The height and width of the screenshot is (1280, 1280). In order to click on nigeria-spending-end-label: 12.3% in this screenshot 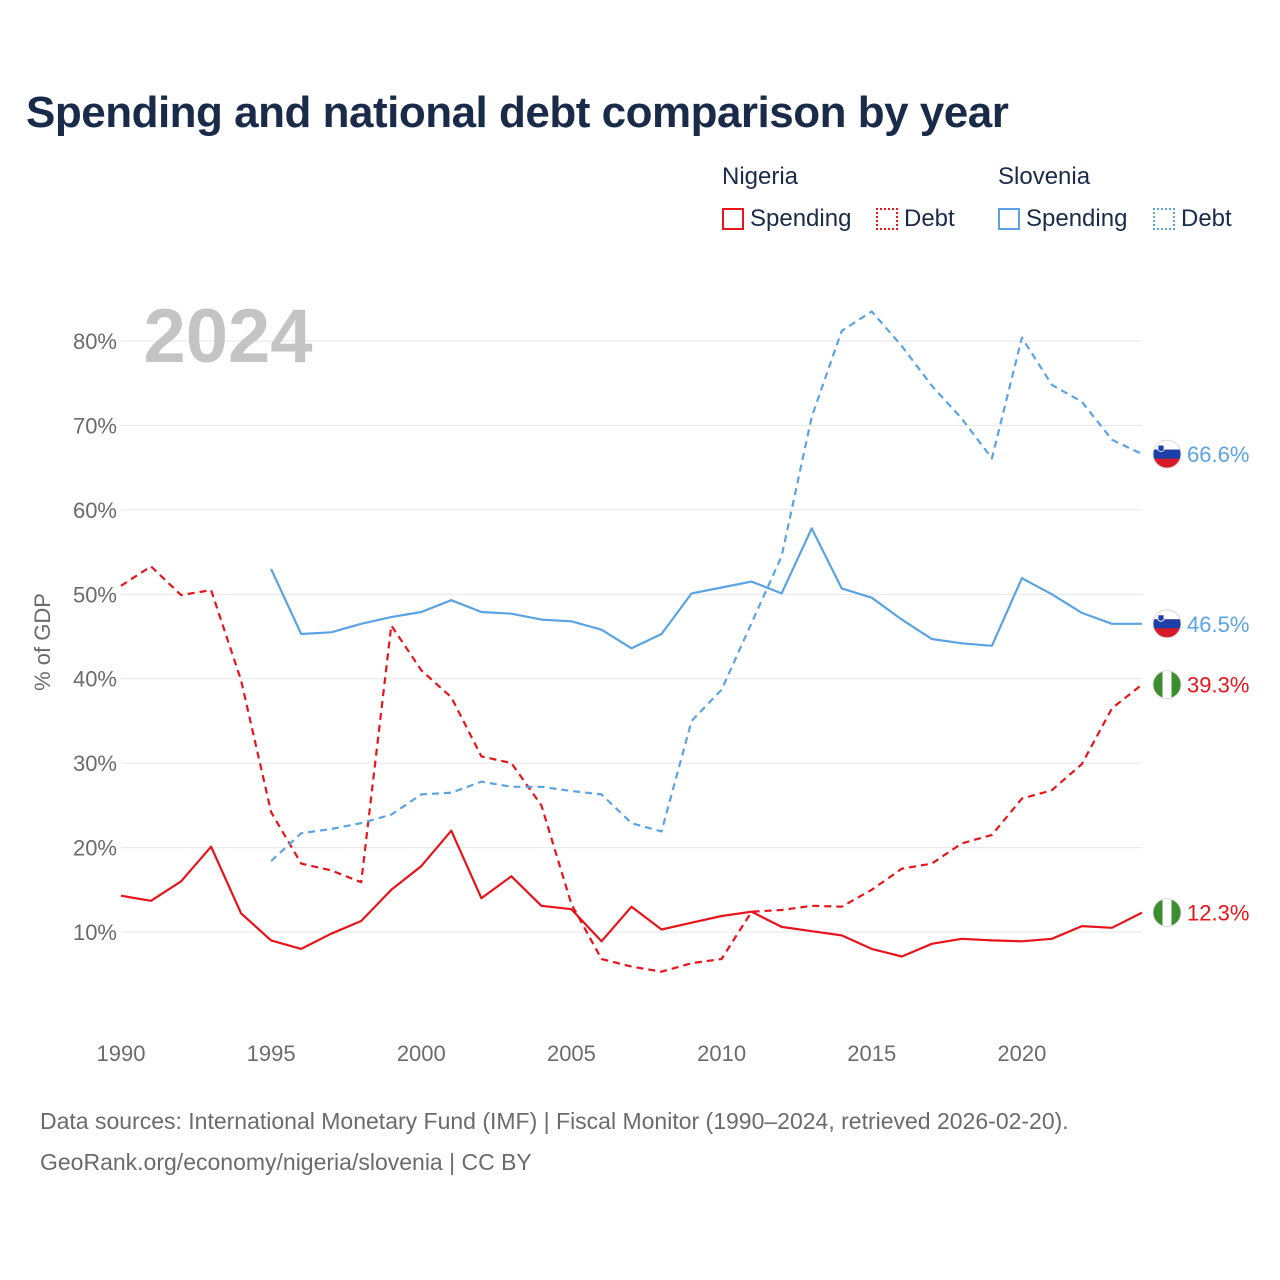, I will do `click(1218, 913)`.